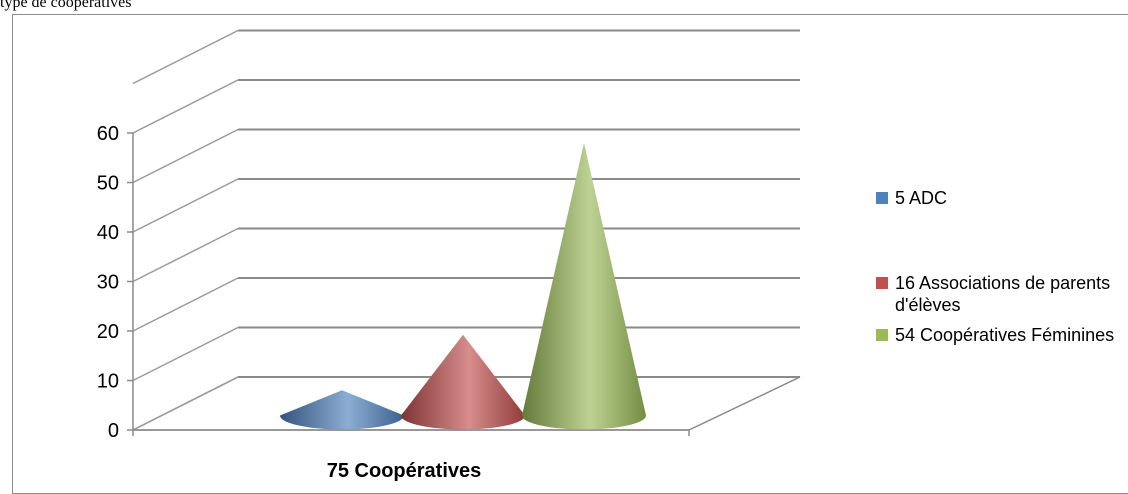 This screenshot has height=494, width=1128. I want to click on y-tick-label: 30, so click(108, 283).